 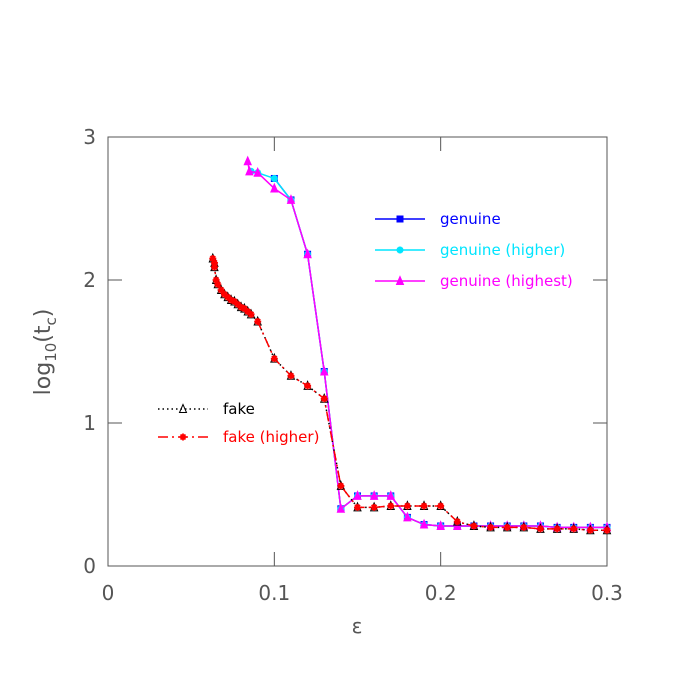 I want to click on y-label-part: c, so click(x=51, y=321).